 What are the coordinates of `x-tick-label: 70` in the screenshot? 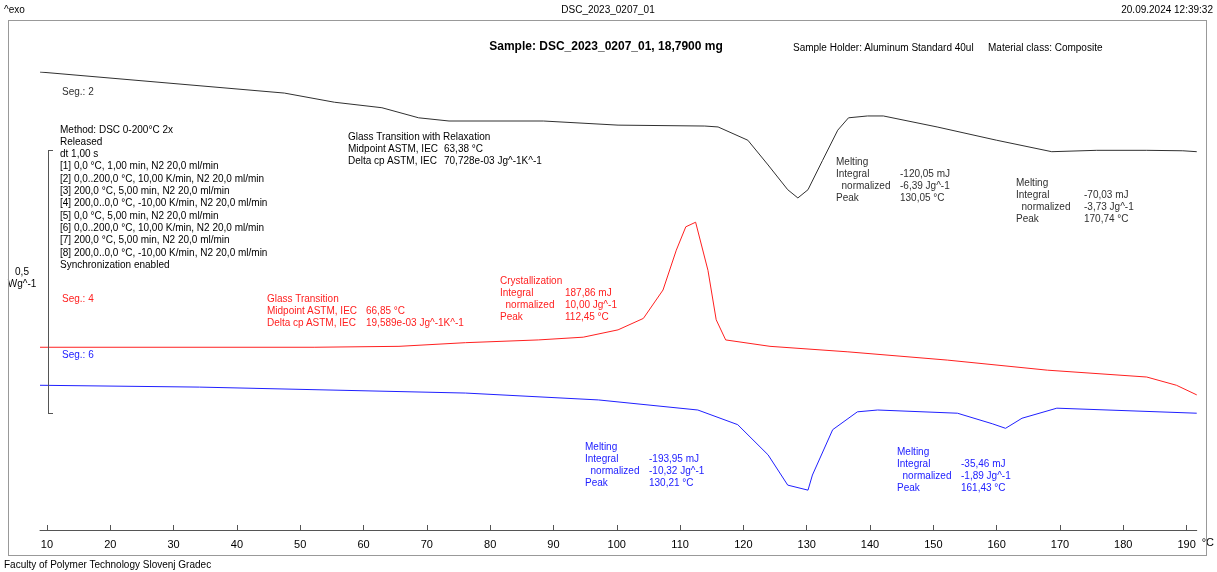 It's located at (426, 543).